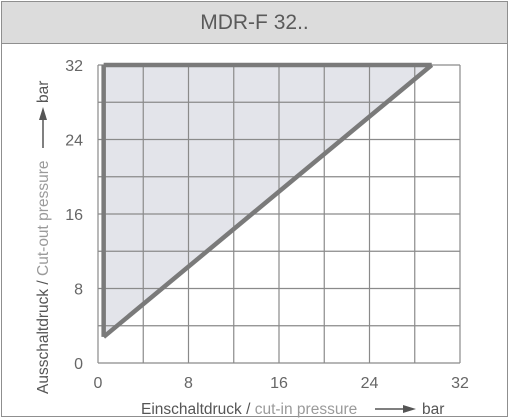 The width and height of the screenshot is (510, 419). I want to click on y-tick-label: 24, so click(74, 141).